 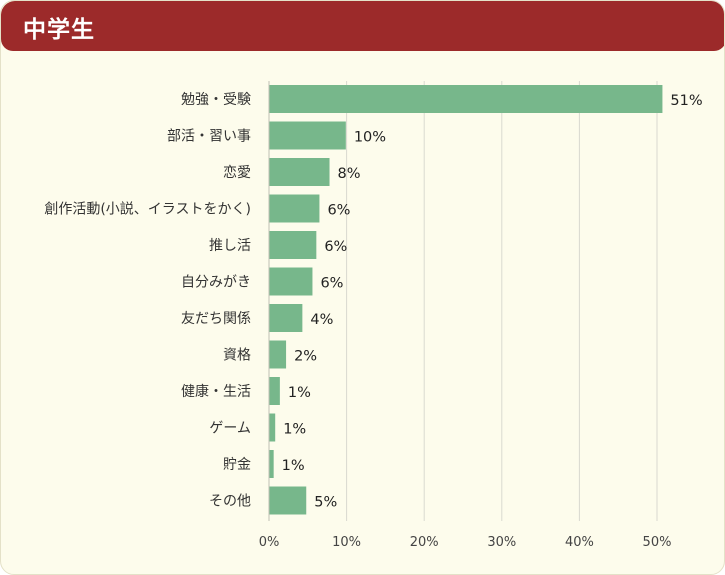 What do you see at coordinates (59, 30) in the screenshot?
I see `page-title: 中学生` at bounding box center [59, 30].